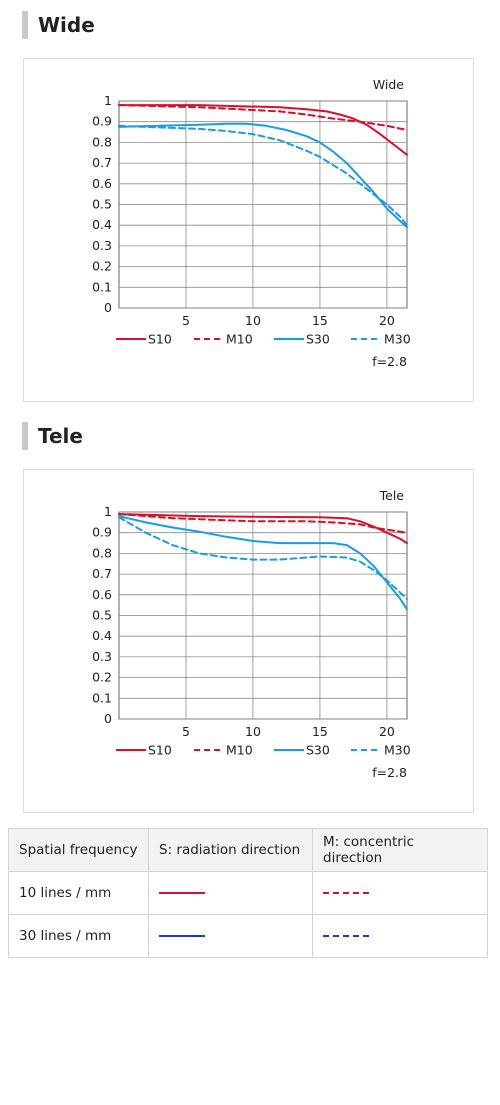  I want to click on chart-title: Tele, so click(392, 495).